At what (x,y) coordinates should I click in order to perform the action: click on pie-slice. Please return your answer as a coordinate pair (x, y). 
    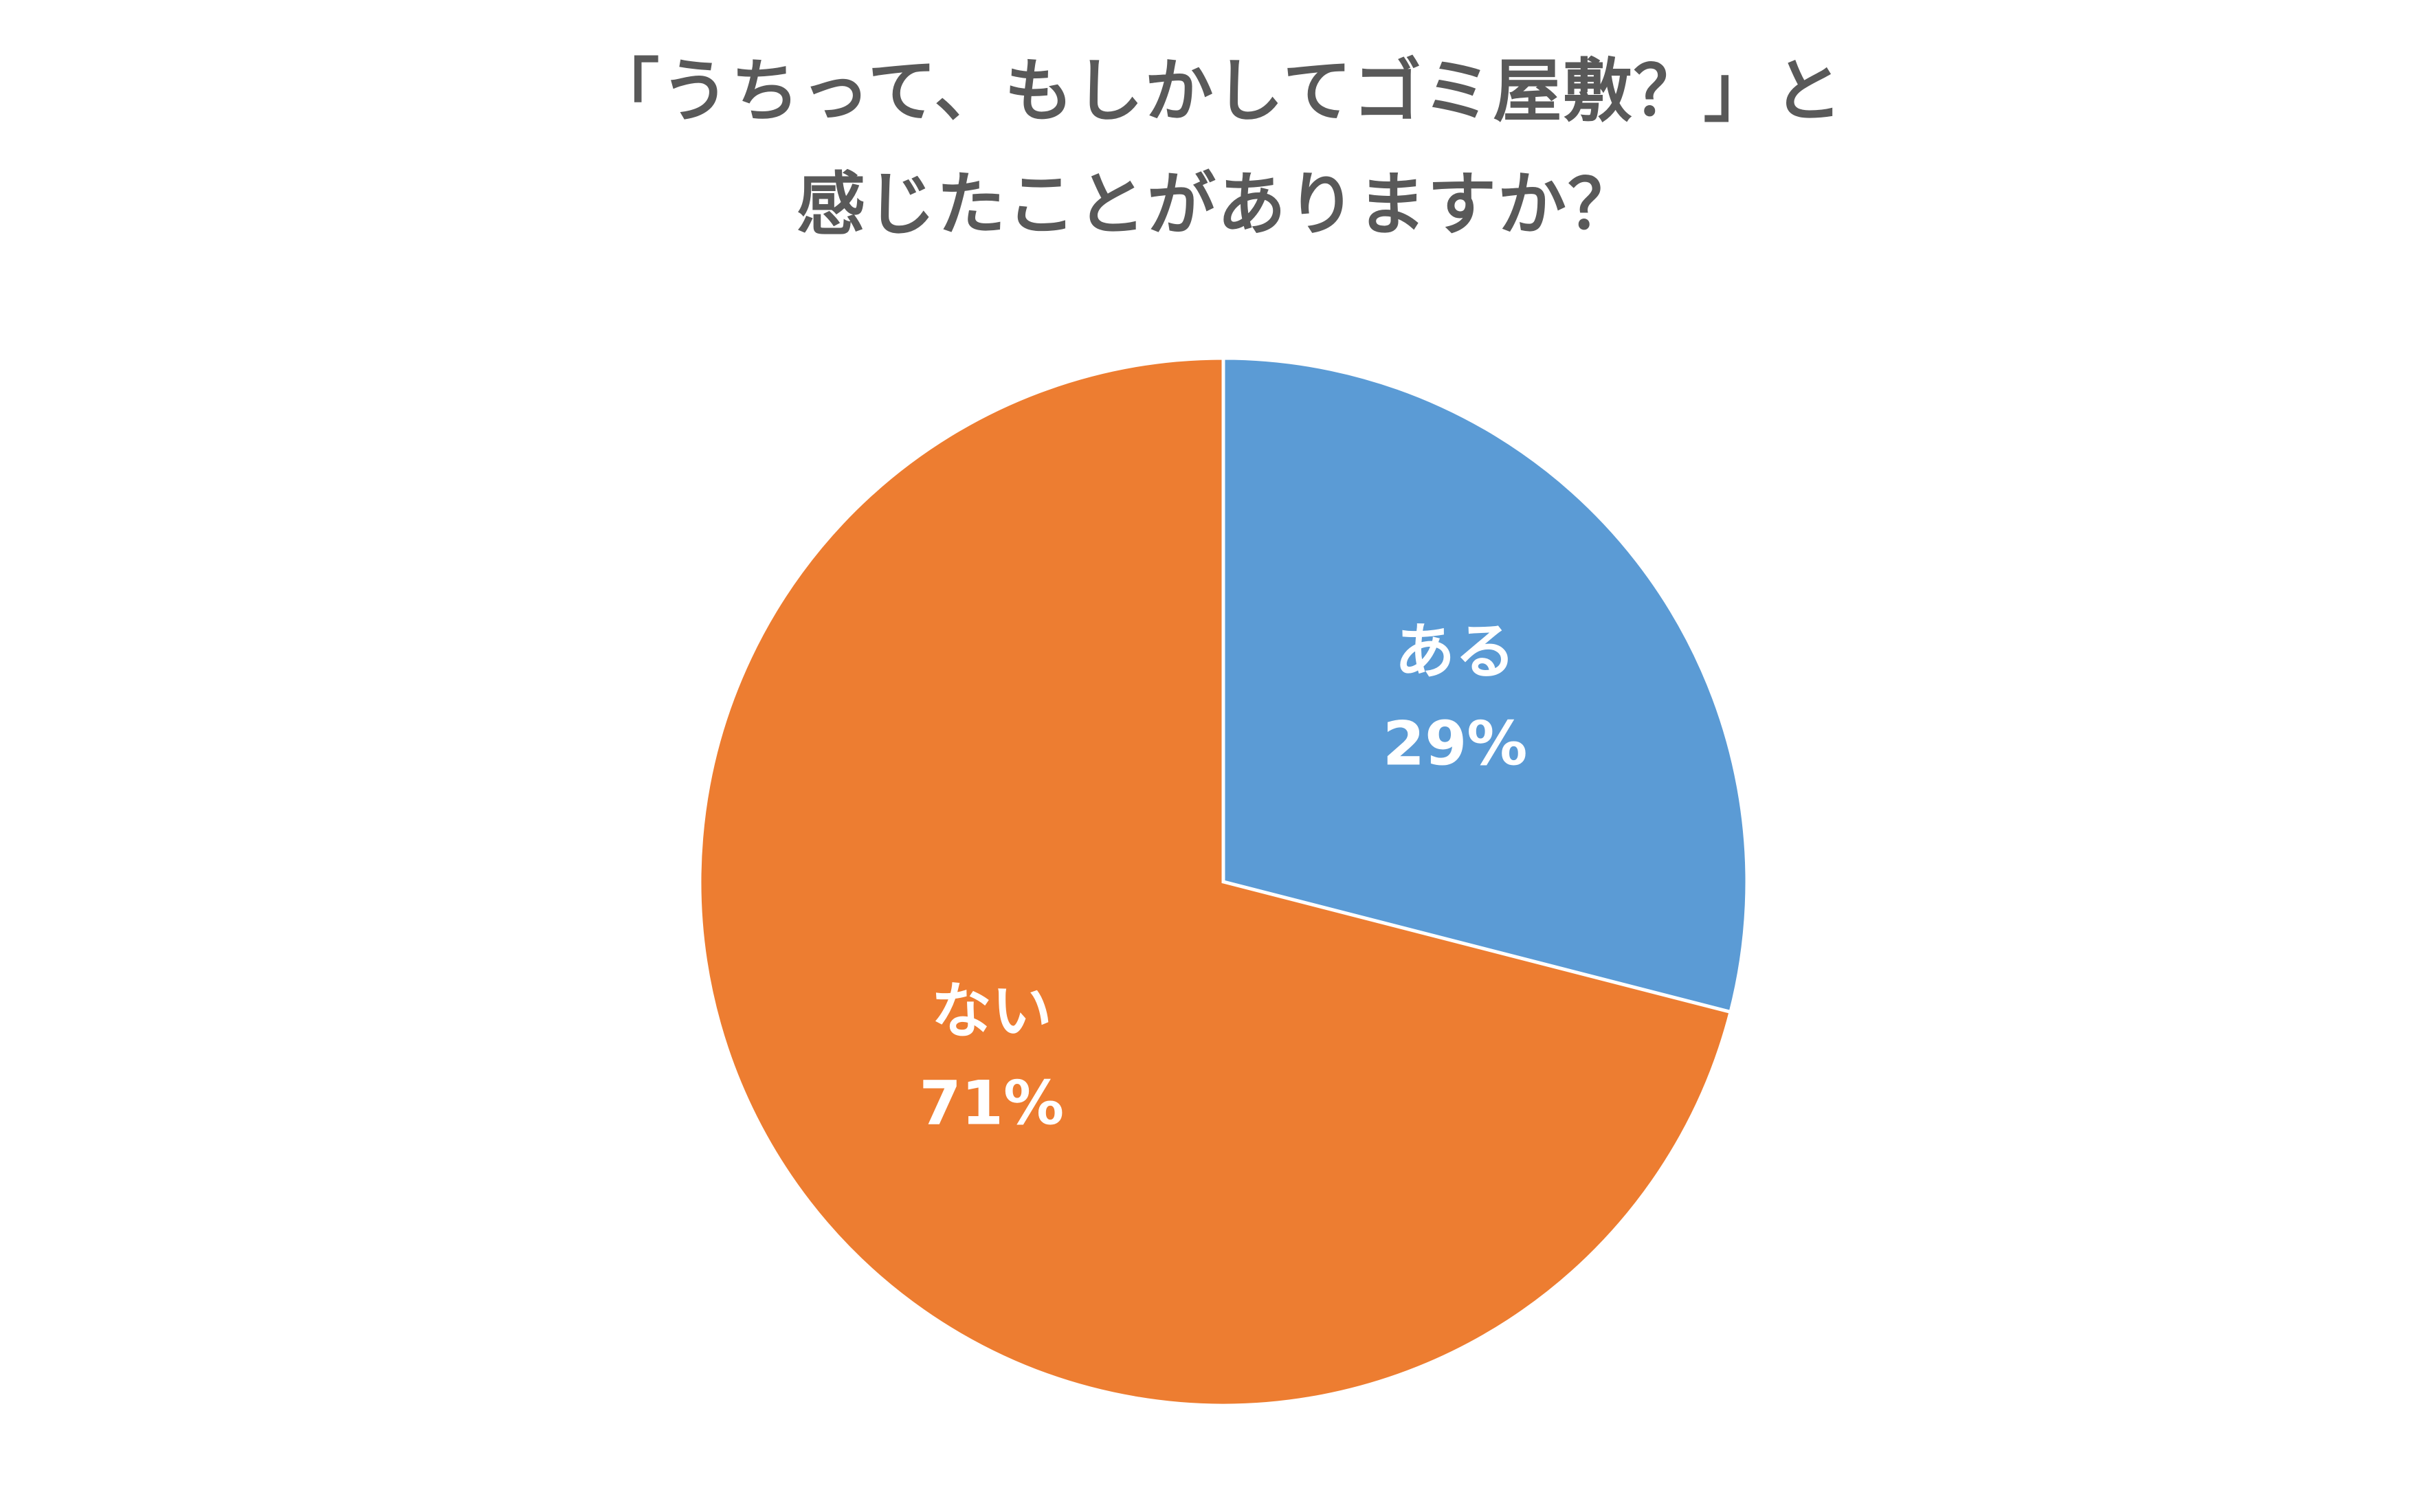
    Looking at the image, I should click on (1485, 685).